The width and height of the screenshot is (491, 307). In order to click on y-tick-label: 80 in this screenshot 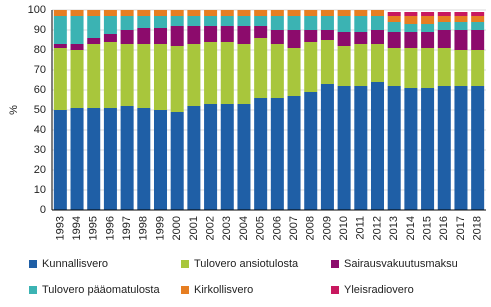, I will do `click(40, 50)`.